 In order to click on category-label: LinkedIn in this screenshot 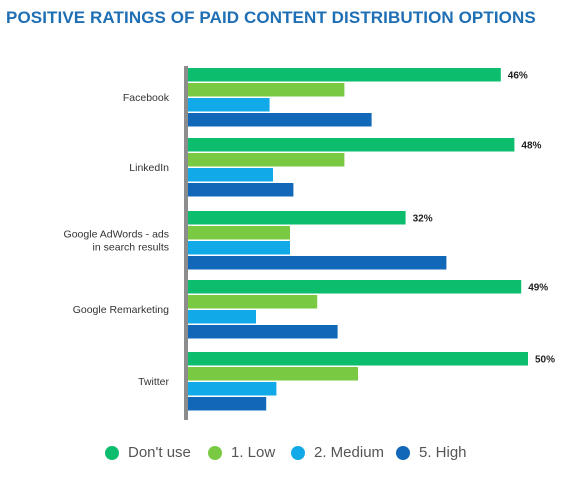, I will do `click(149, 168)`.